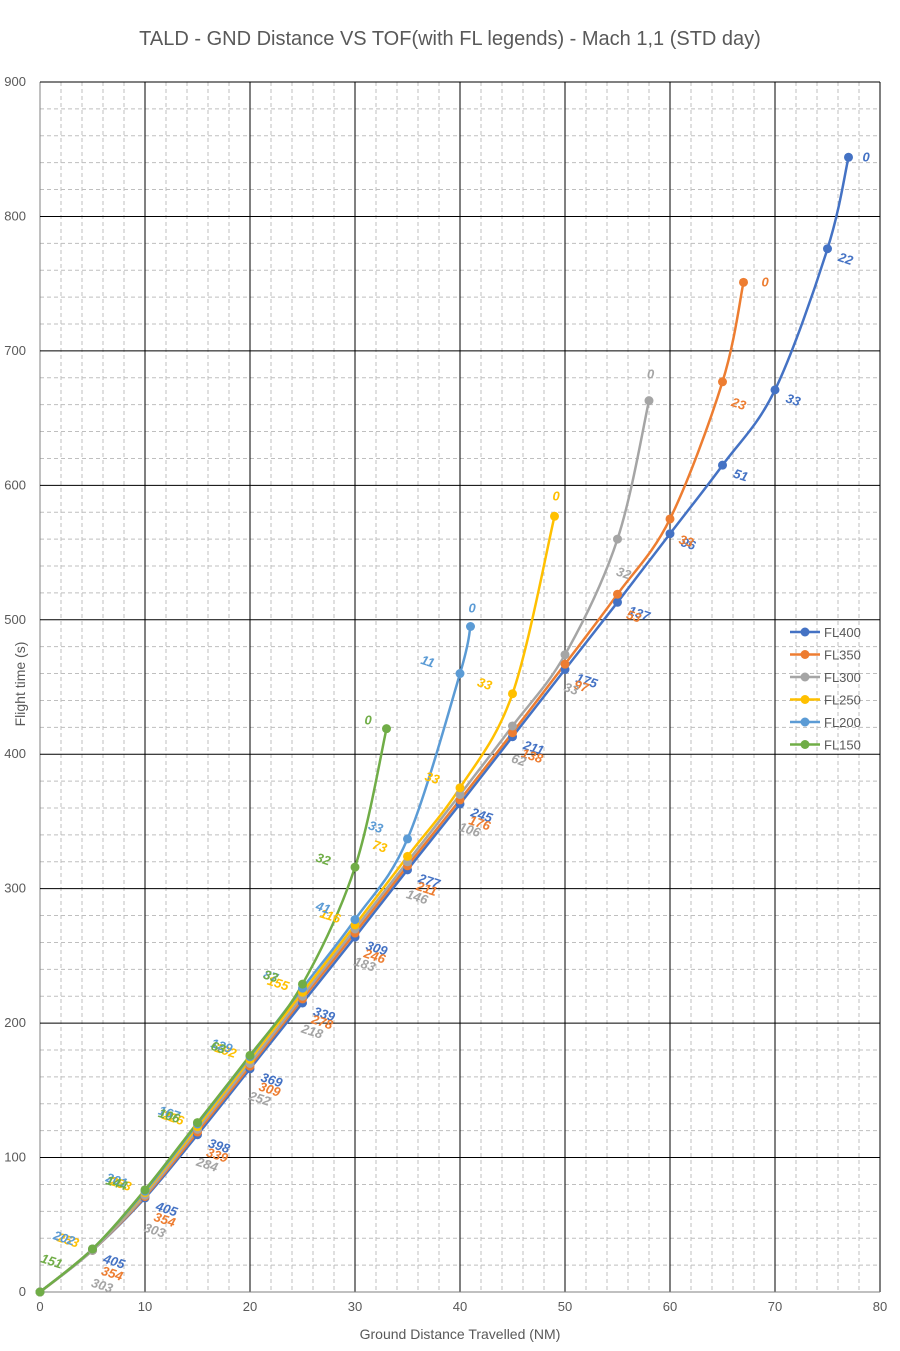  I want to click on data-label-fl250: 155, so click(279, 983).